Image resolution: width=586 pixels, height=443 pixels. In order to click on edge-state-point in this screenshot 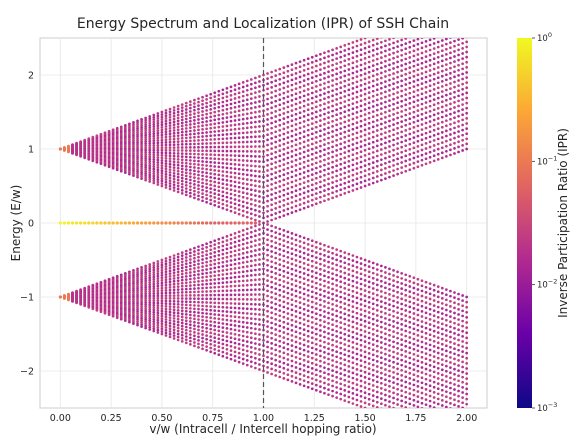, I will do `click(251, 223)`.